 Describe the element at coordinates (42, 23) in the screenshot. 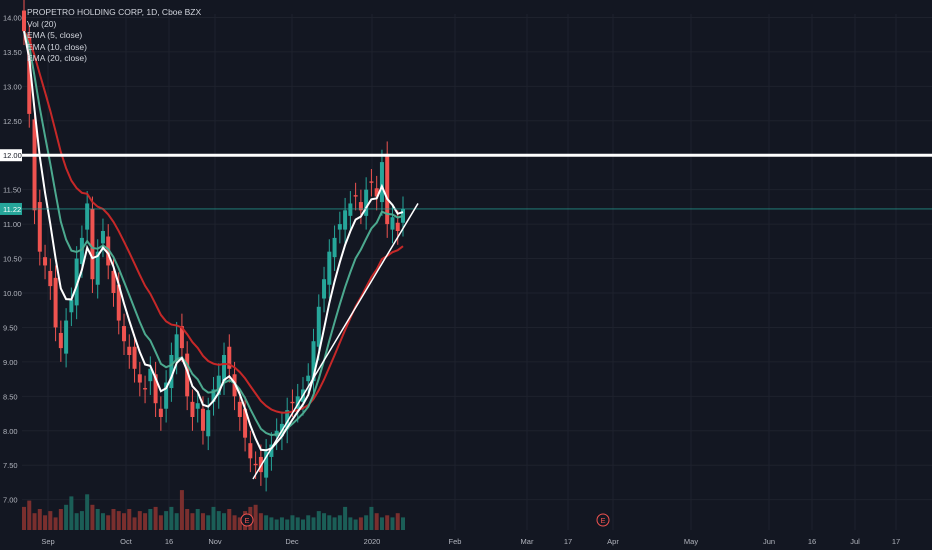

I see `legend-volume: Vol (20)` at that location.